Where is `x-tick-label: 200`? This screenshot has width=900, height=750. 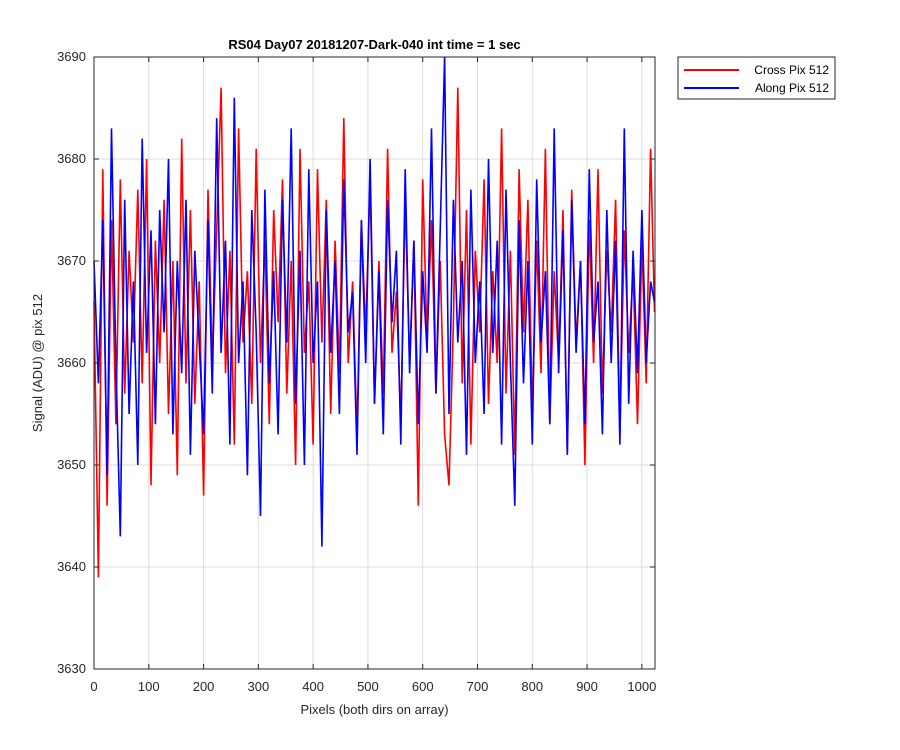 x-tick-label: 200 is located at coordinates (204, 686).